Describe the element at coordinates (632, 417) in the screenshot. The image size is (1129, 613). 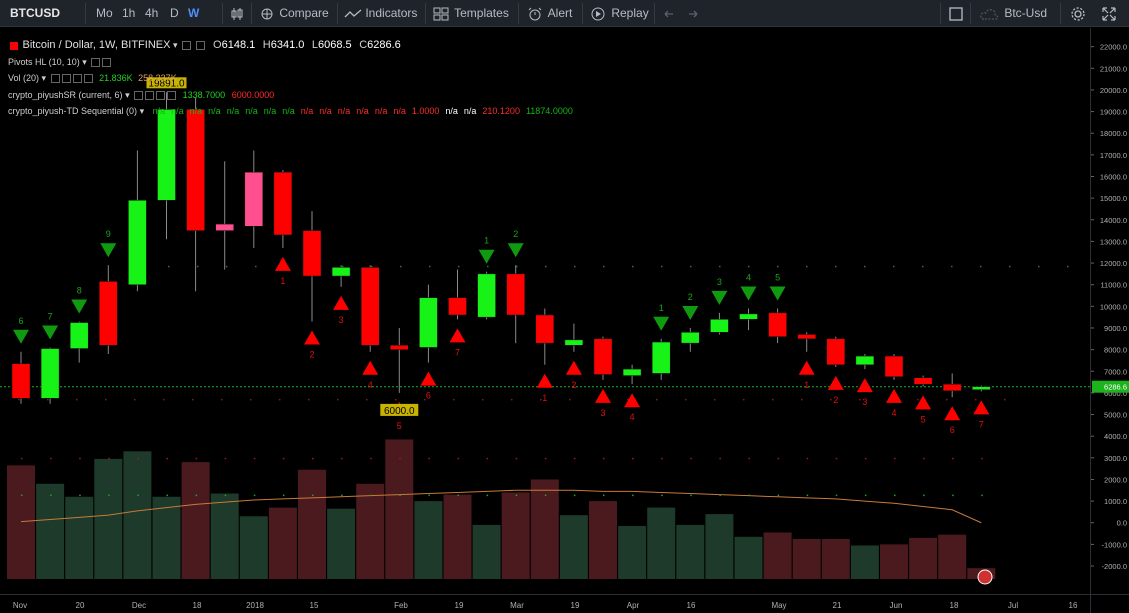
I see `td-count-label: 4` at that location.